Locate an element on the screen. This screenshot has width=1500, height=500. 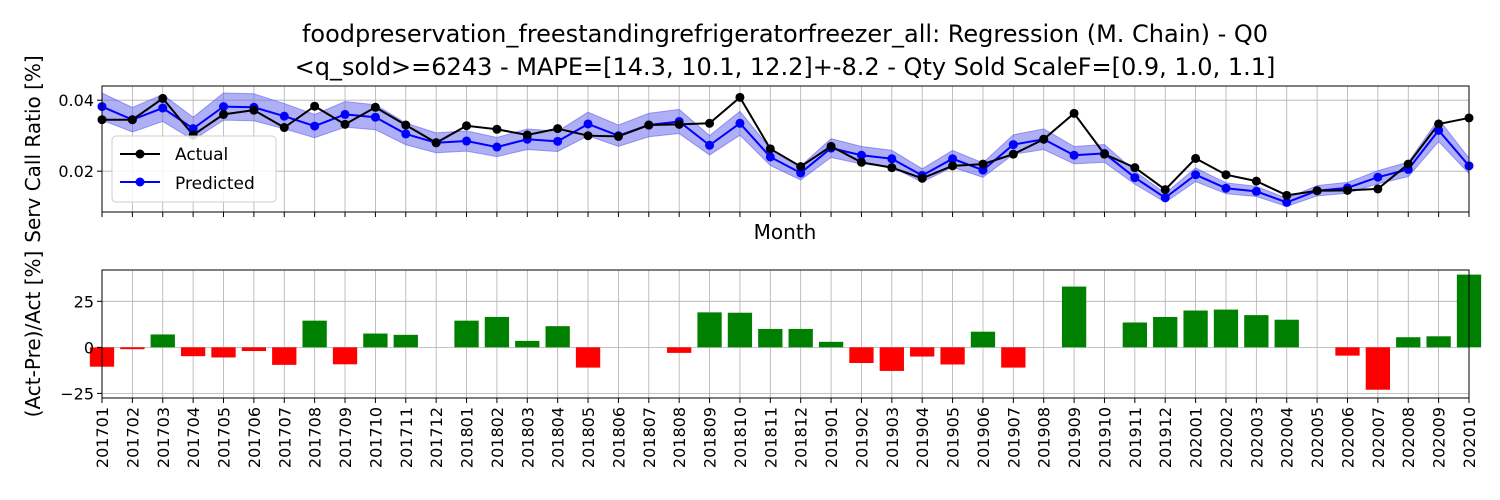
x-tick-label: 201901 is located at coordinates (831, 437).